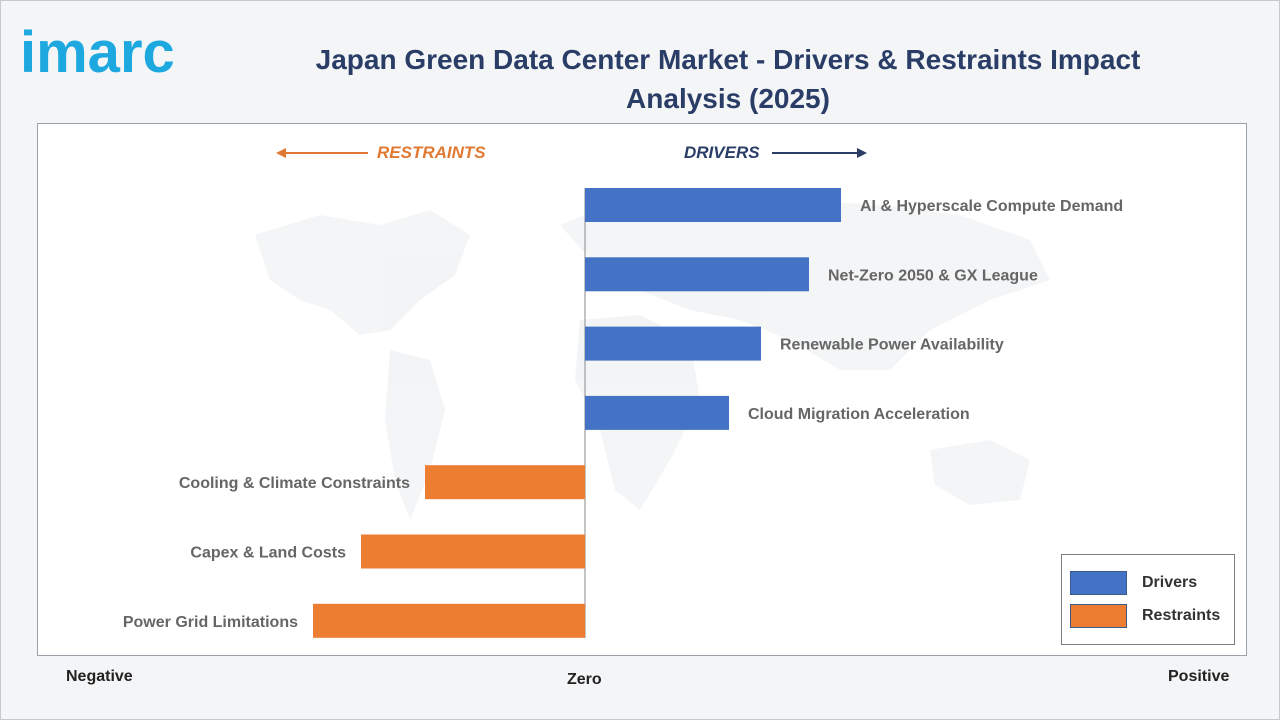  I want to click on bar-label: Net-Zero 2050 & GX League, so click(933, 275).